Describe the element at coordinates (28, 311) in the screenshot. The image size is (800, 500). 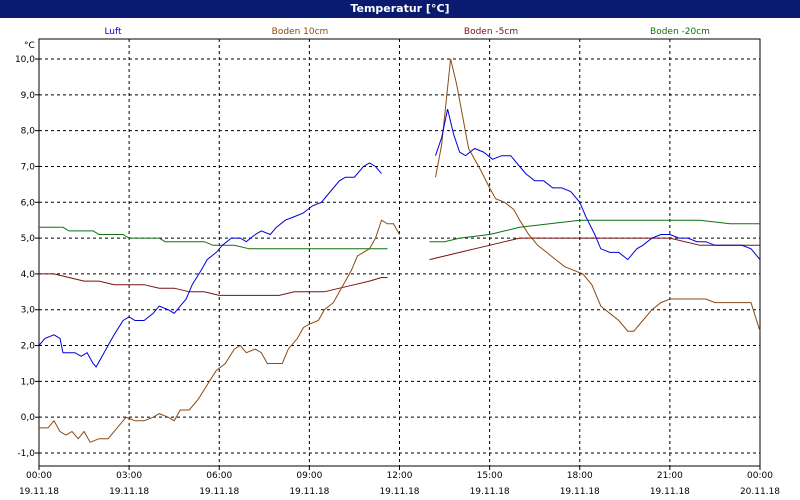
I see `y-tick-label: 3,0` at that location.